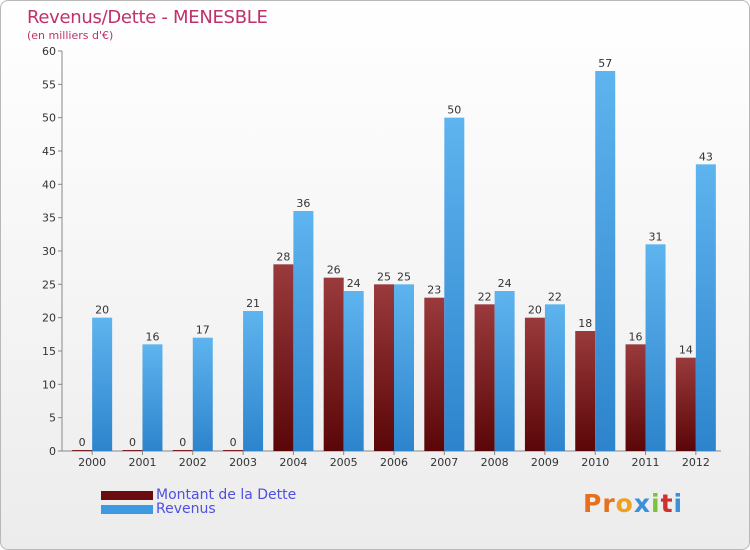  What do you see at coordinates (303, 203) in the screenshot?
I see `data-label: 36` at bounding box center [303, 203].